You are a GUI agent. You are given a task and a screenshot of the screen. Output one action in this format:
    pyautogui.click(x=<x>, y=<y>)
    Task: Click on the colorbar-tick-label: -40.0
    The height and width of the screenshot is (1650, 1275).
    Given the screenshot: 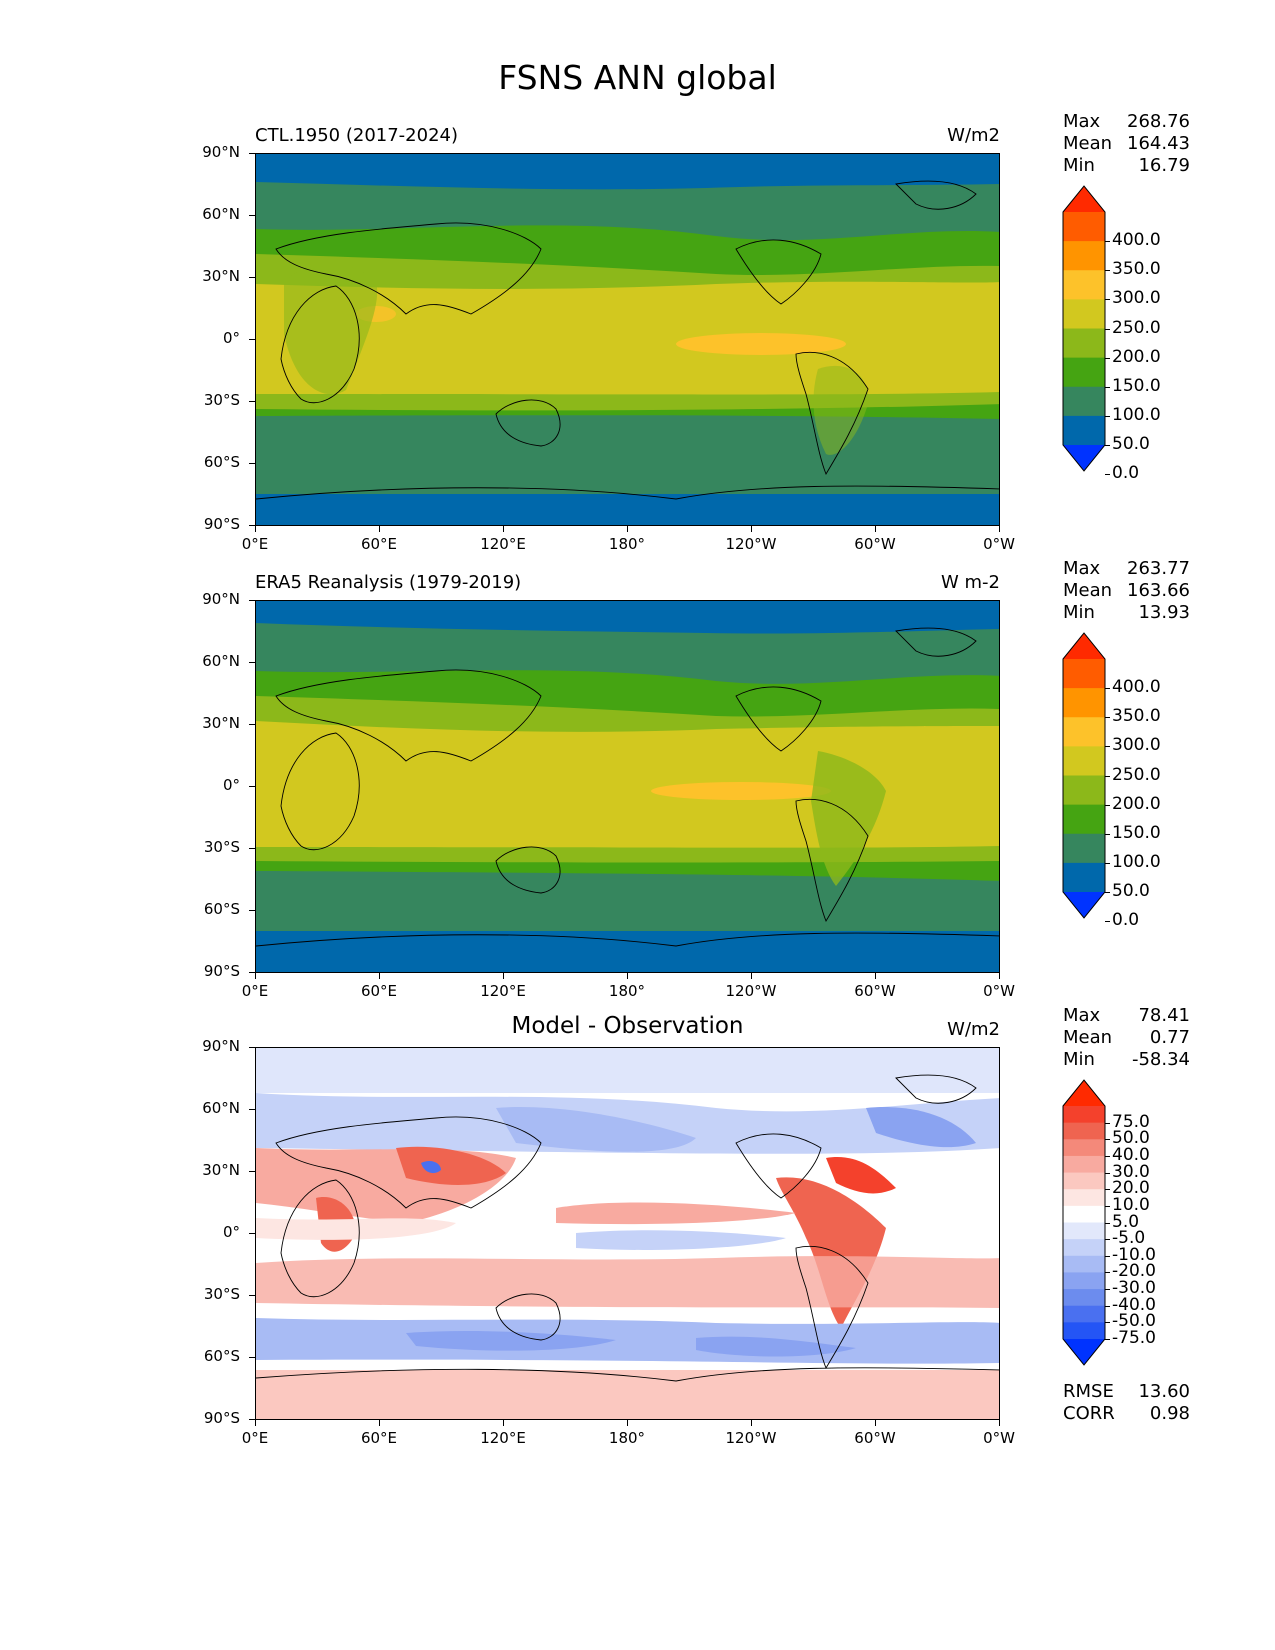 What is the action you would take?
    pyautogui.click(x=1134, y=1304)
    